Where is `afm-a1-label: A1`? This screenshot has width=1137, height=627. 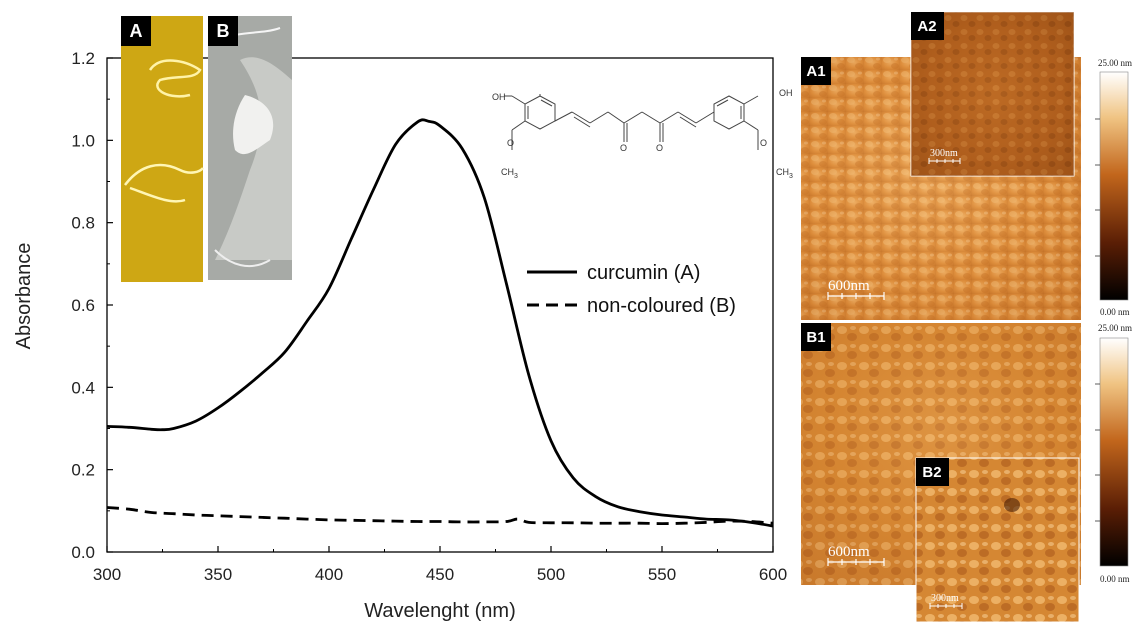 afm-a1-label: A1 is located at coordinates (815, 71).